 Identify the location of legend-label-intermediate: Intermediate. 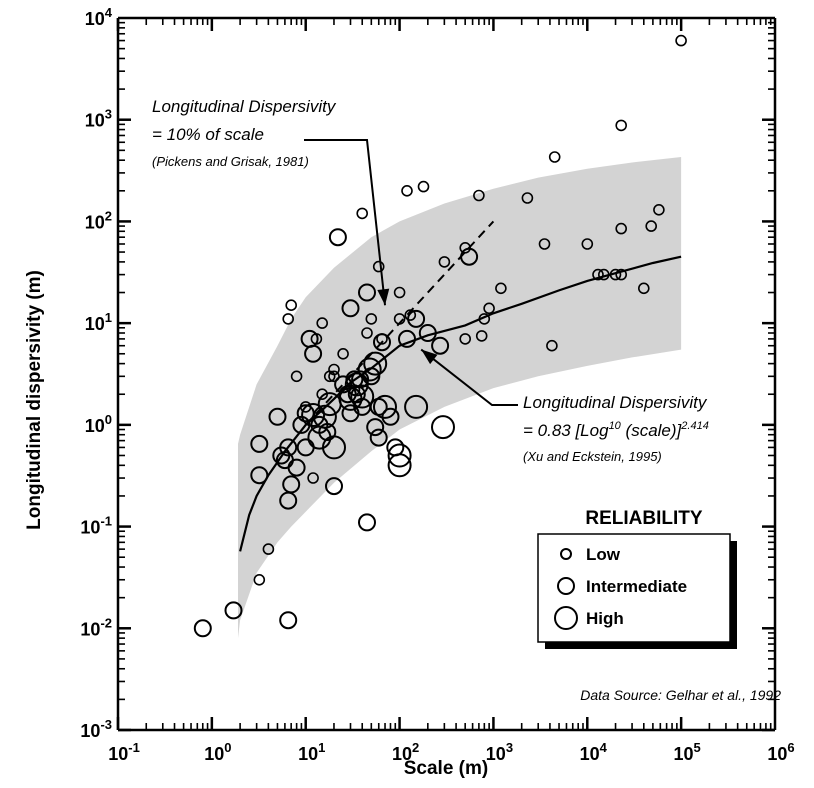
(636, 586).